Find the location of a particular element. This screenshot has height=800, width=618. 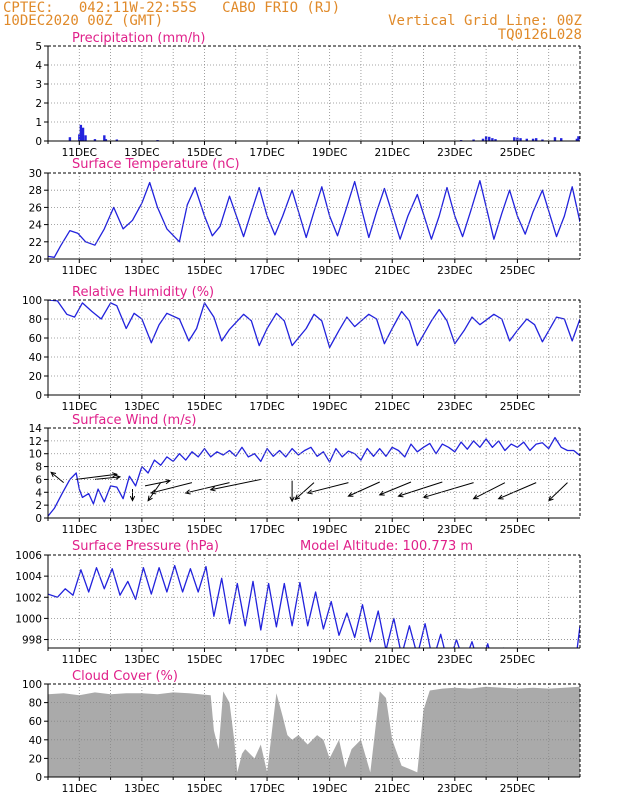

panel-title: Cloud Cover (%) is located at coordinates (125, 676).